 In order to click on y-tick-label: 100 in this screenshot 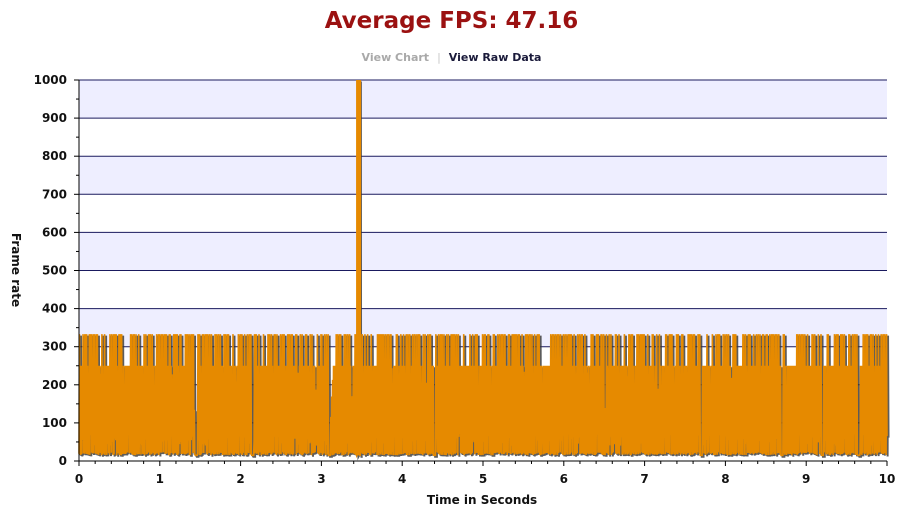, I will do `click(54, 423)`.